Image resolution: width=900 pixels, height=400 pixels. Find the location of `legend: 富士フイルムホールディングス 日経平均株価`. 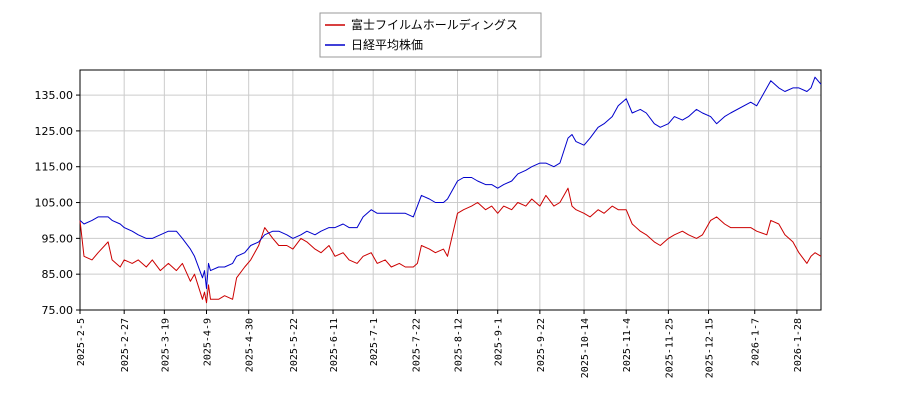

legend: 富士フイルムホールディングス 日経平均株価 is located at coordinates (430, 35).